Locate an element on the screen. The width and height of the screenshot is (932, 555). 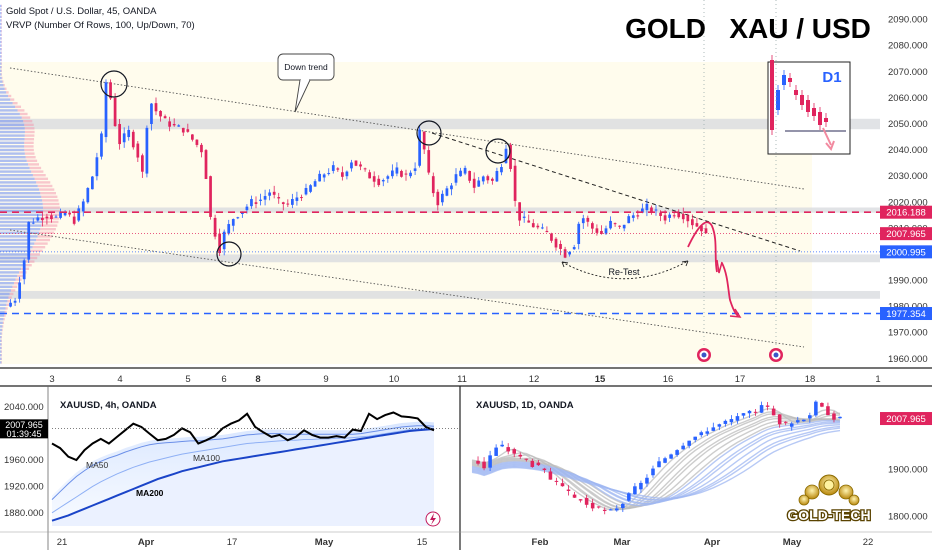
down-trend-label: Down trend is located at coordinates (306, 67).